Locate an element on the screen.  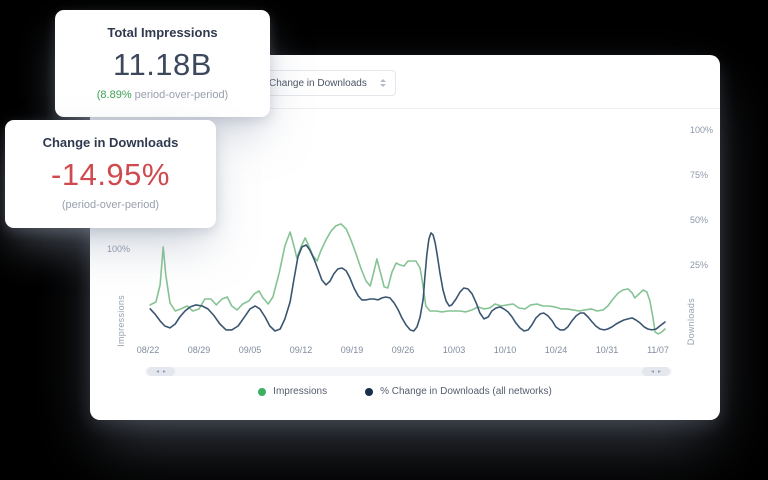
legend-item-downloads: % Change in Downloads (all networks) is located at coordinates (458, 391).